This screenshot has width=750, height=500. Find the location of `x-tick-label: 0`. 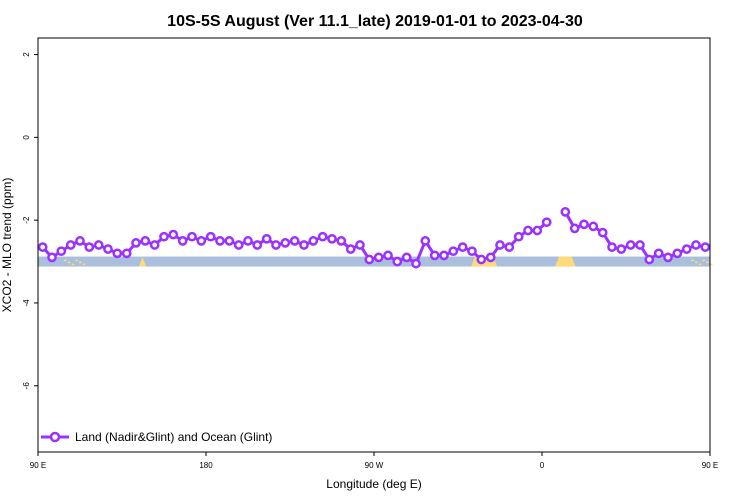

x-tick-label: 0 is located at coordinates (542, 465).